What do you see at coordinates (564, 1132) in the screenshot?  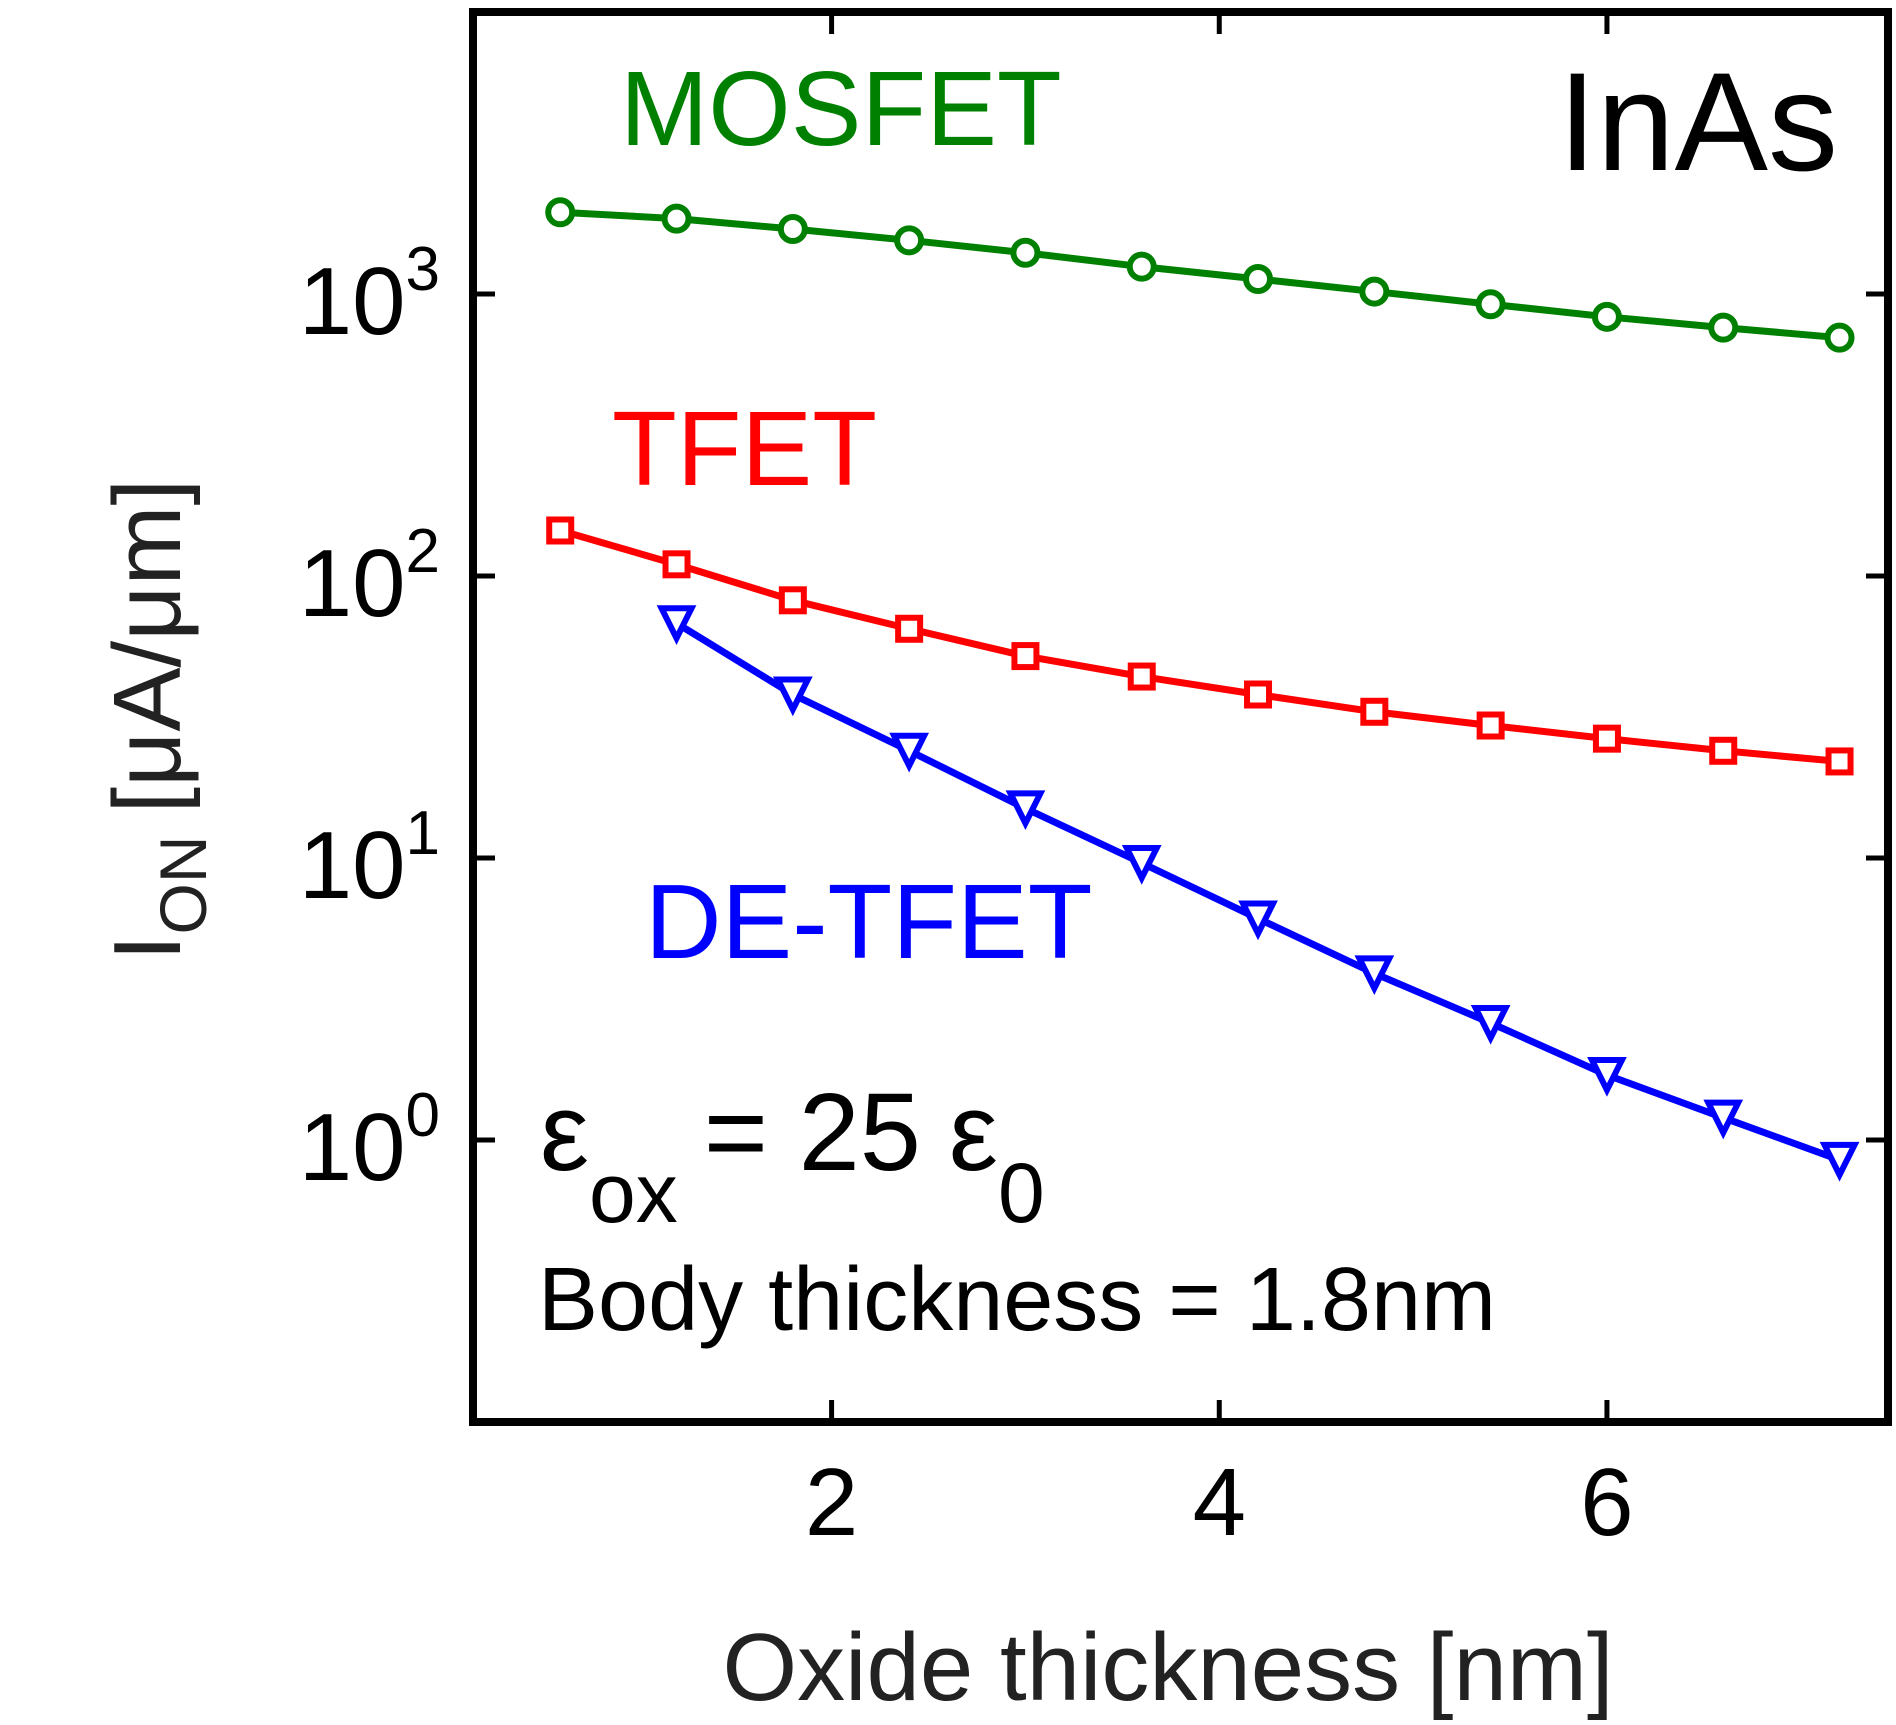 I see `epsilon-symbol: ε` at bounding box center [564, 1132].